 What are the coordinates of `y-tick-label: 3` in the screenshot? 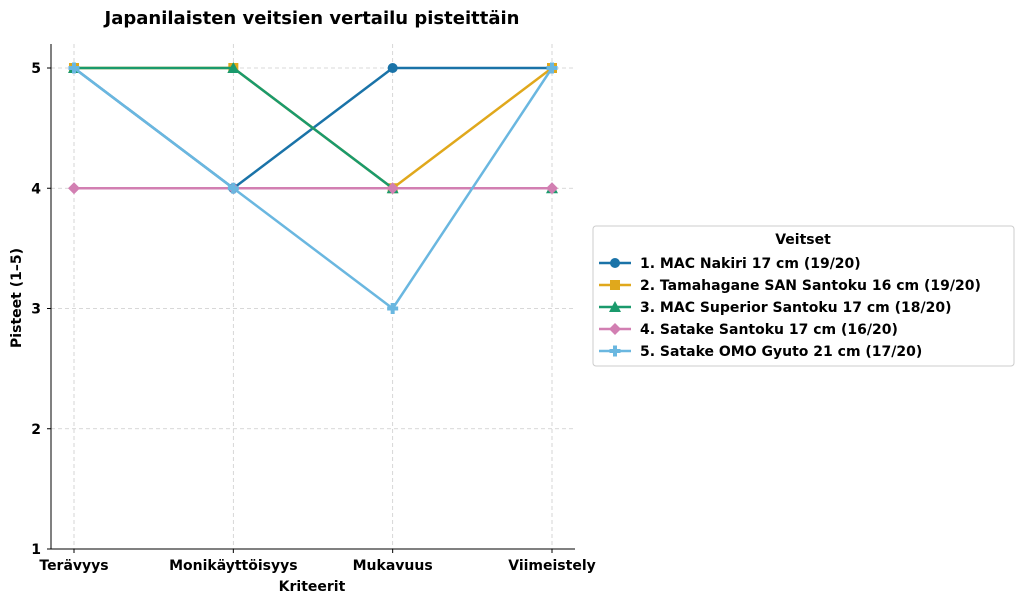 It's located at (36, 310).